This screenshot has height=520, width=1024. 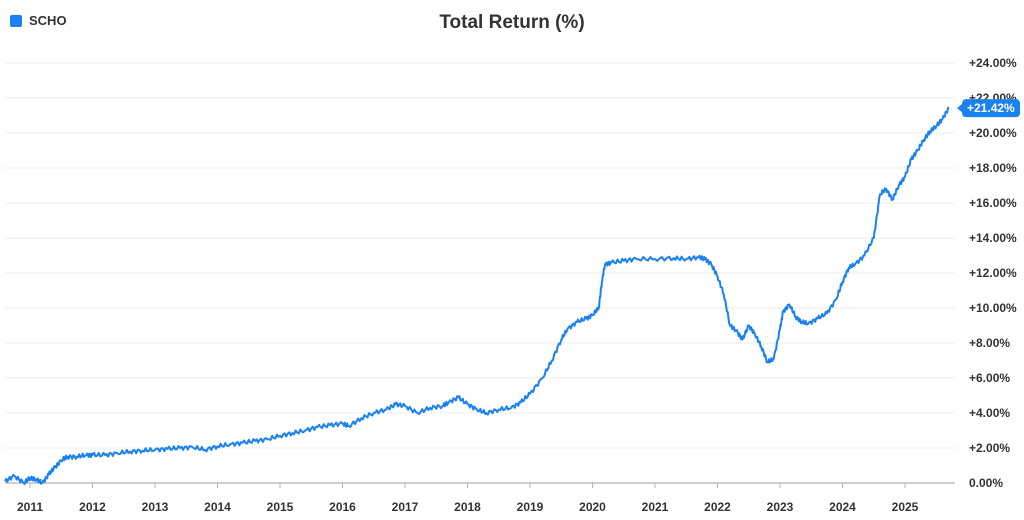 I want to click on y-tick-label: +2.00%, so click(x=989, y=448).